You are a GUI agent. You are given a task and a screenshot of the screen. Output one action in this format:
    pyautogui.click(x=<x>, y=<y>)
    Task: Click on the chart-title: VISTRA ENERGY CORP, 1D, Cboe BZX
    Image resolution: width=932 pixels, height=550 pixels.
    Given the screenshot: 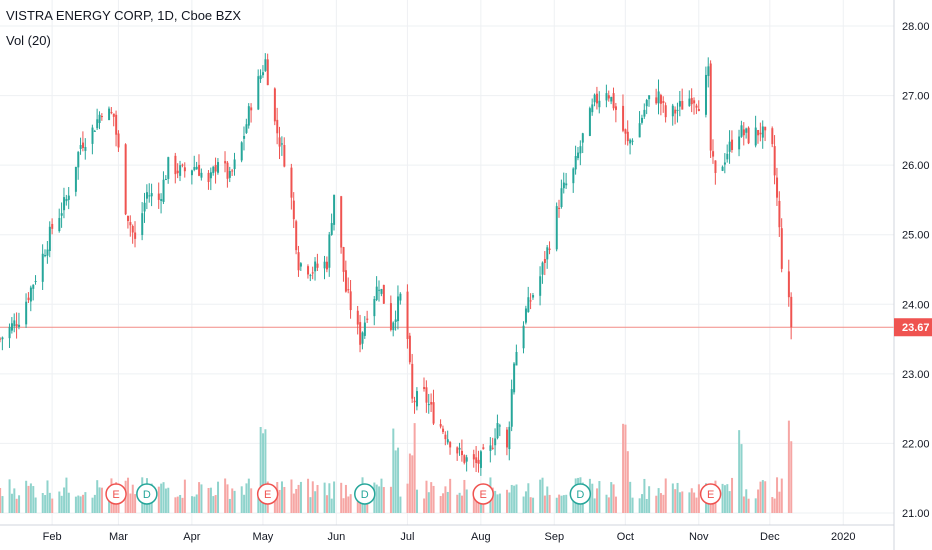 What is the action you would take?
    pyautogui.click(x=124, y=15)
    